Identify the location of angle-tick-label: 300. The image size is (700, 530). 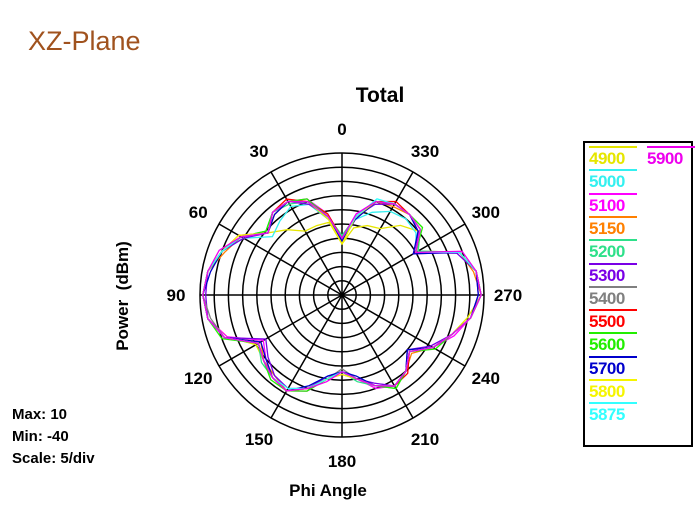
(486, 212).